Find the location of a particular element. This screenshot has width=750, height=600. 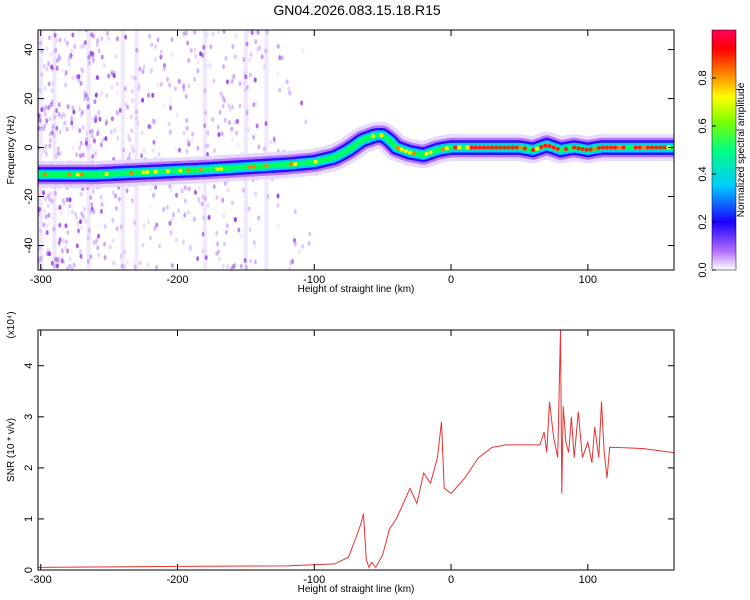

snr-x-tick-label: 100 is located at coordinates (588, 580).